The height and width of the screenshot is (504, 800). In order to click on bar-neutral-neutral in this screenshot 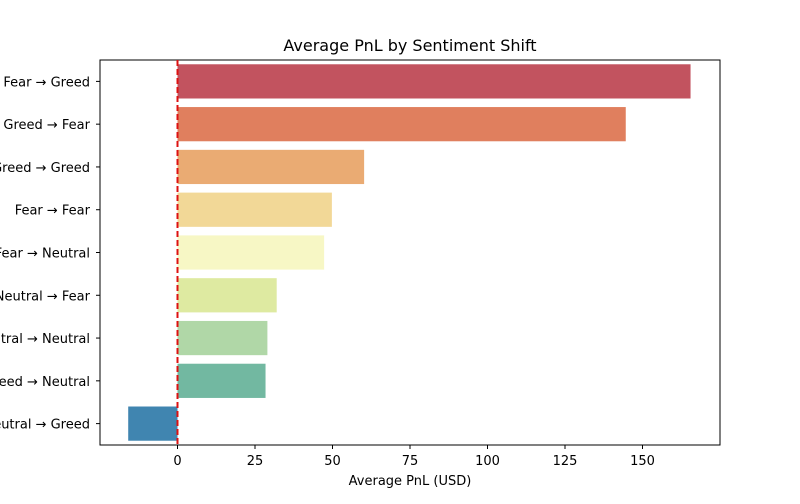, I will do `click(222, 338)`.